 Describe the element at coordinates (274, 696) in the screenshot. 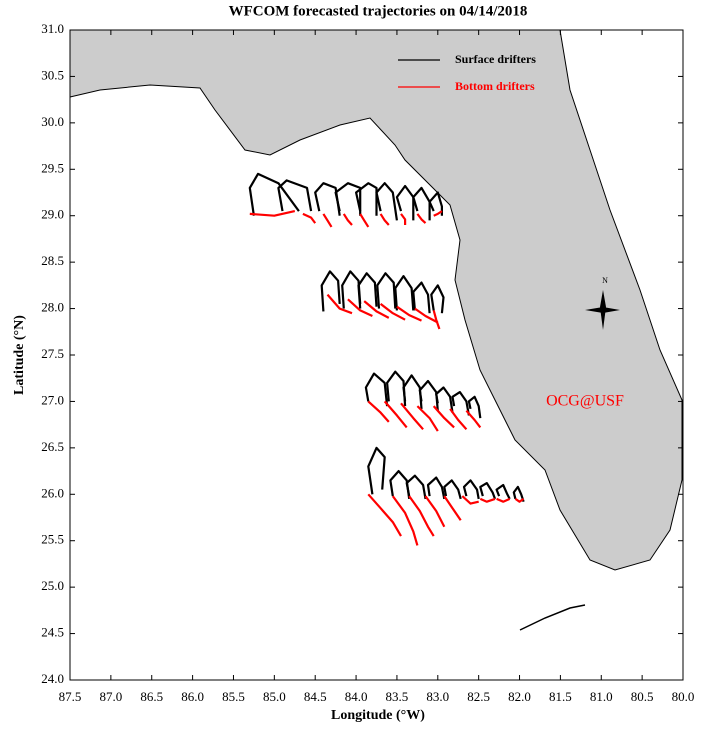

I see `x-tick-label: 85.0` at that location.